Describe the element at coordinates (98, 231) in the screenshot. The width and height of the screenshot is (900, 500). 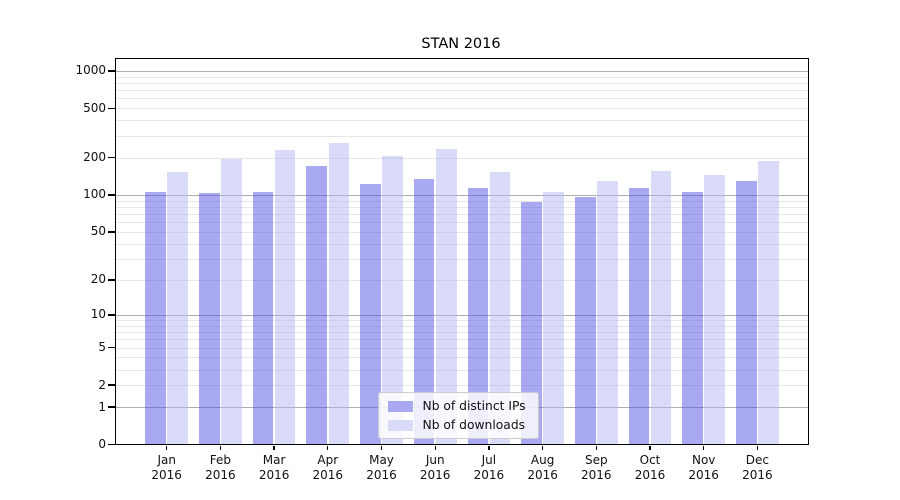
I see `y-tick-label-50: 50` at that location.